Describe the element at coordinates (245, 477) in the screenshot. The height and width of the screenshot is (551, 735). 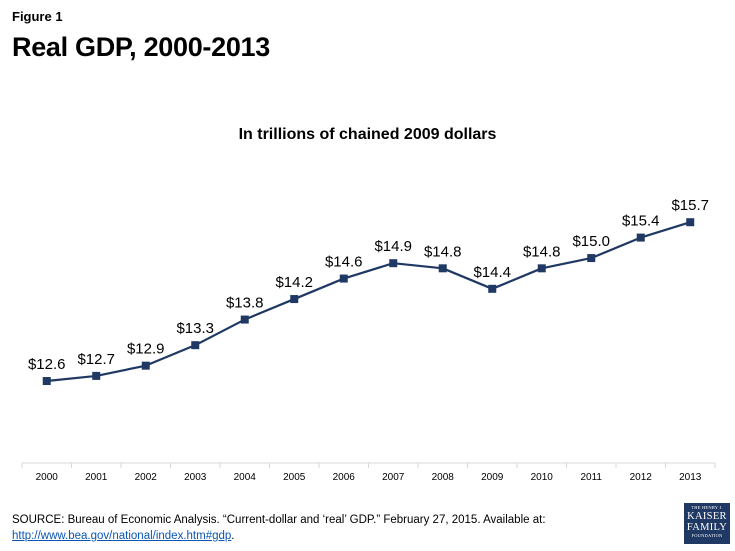
I see `x-tick-label: 2004` at that location.